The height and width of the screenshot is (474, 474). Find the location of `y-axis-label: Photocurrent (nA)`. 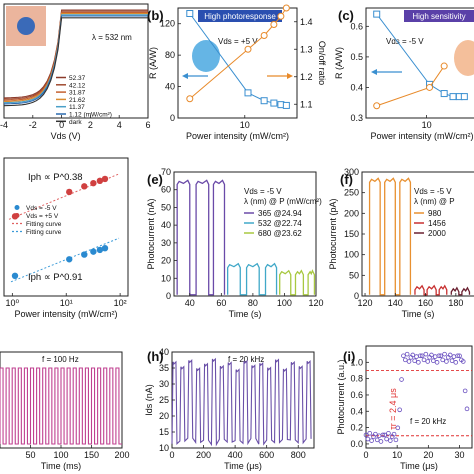

y-axis-label: Photocurrent (nA) is located at coordinates (151, 233).